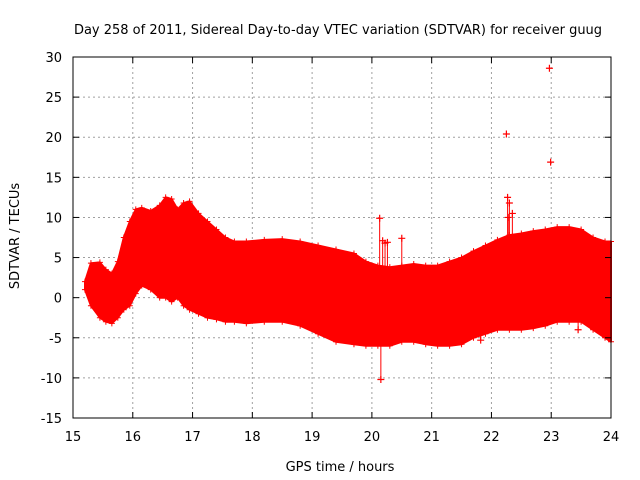 Image resolution: width=640 pixels, height=480 pixels. Describe the element at coordinates (312, 437) in the screenshot. I see `x-tick-label: 19` at that location.